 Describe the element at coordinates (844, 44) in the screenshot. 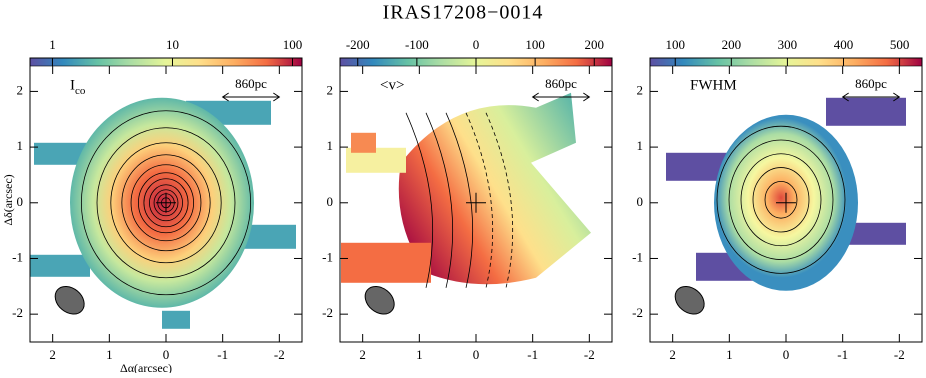

I see `colorbar-tick-label: 400` at that location.